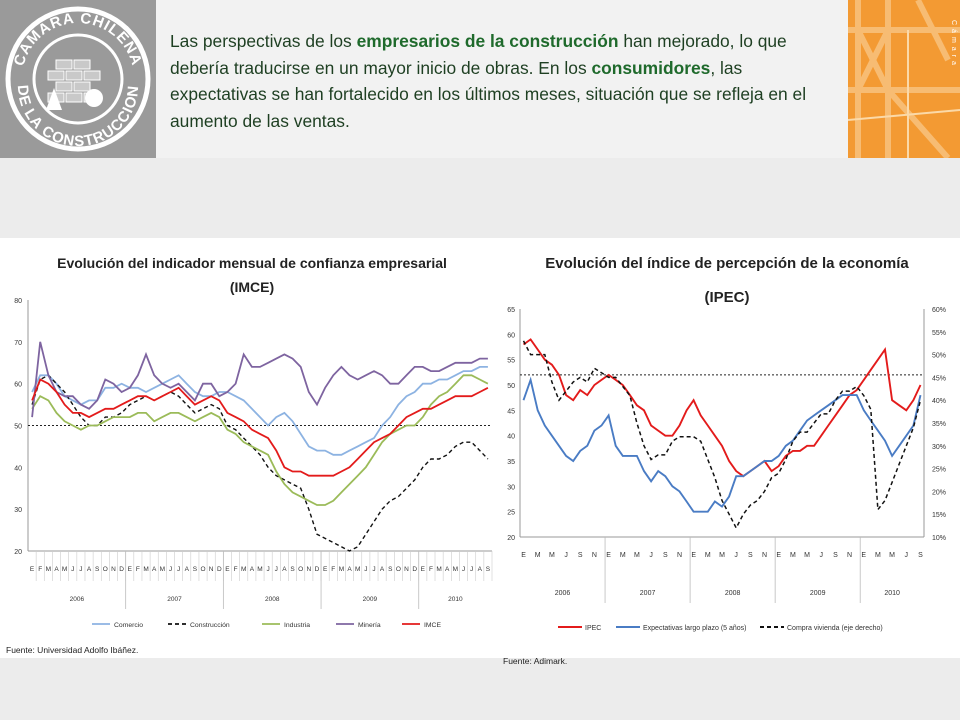 Image resolution: width=960 pixels, height=720 pixels. What do you see at coordinates (939, 310) in the screenshot?
I see `chart2-y2-tick-label: 60%` at bounding box center [939, 310].